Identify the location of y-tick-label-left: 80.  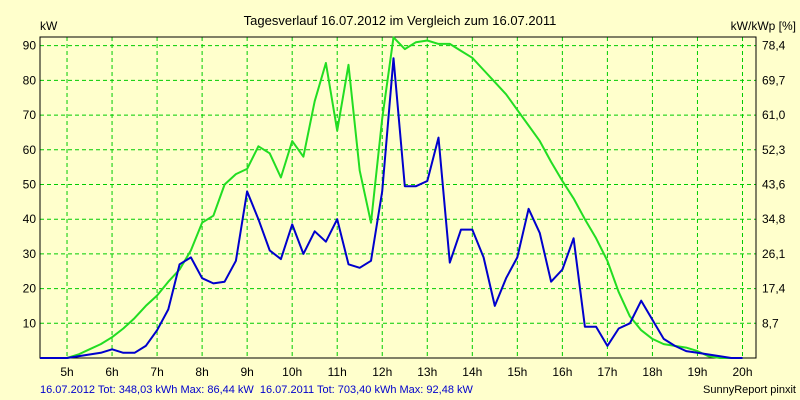
(30, 80).